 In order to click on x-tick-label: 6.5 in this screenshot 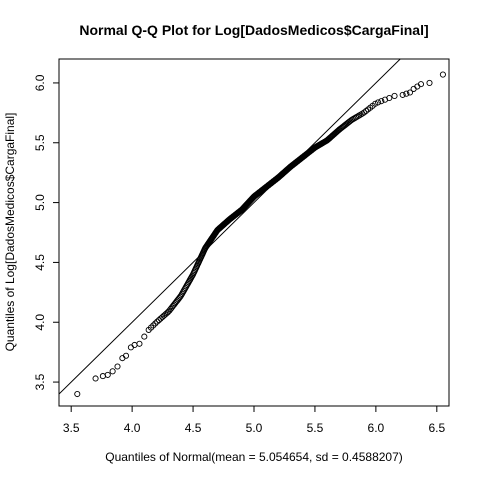, I will do `click(436, 428)`.